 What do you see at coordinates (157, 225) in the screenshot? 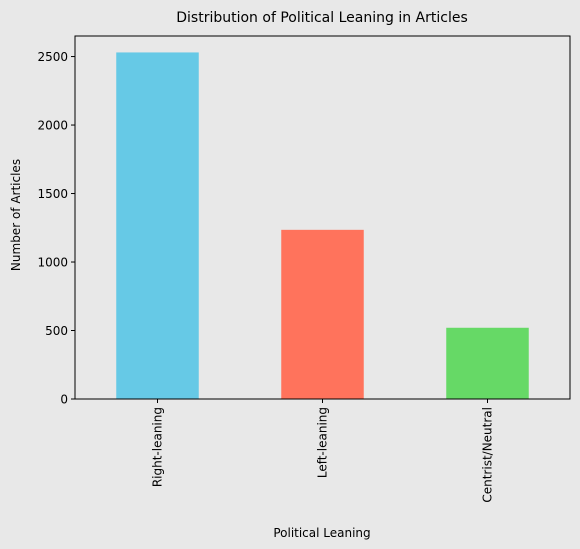
I see `bar-right-leaning` at bounding box center [157, 225].